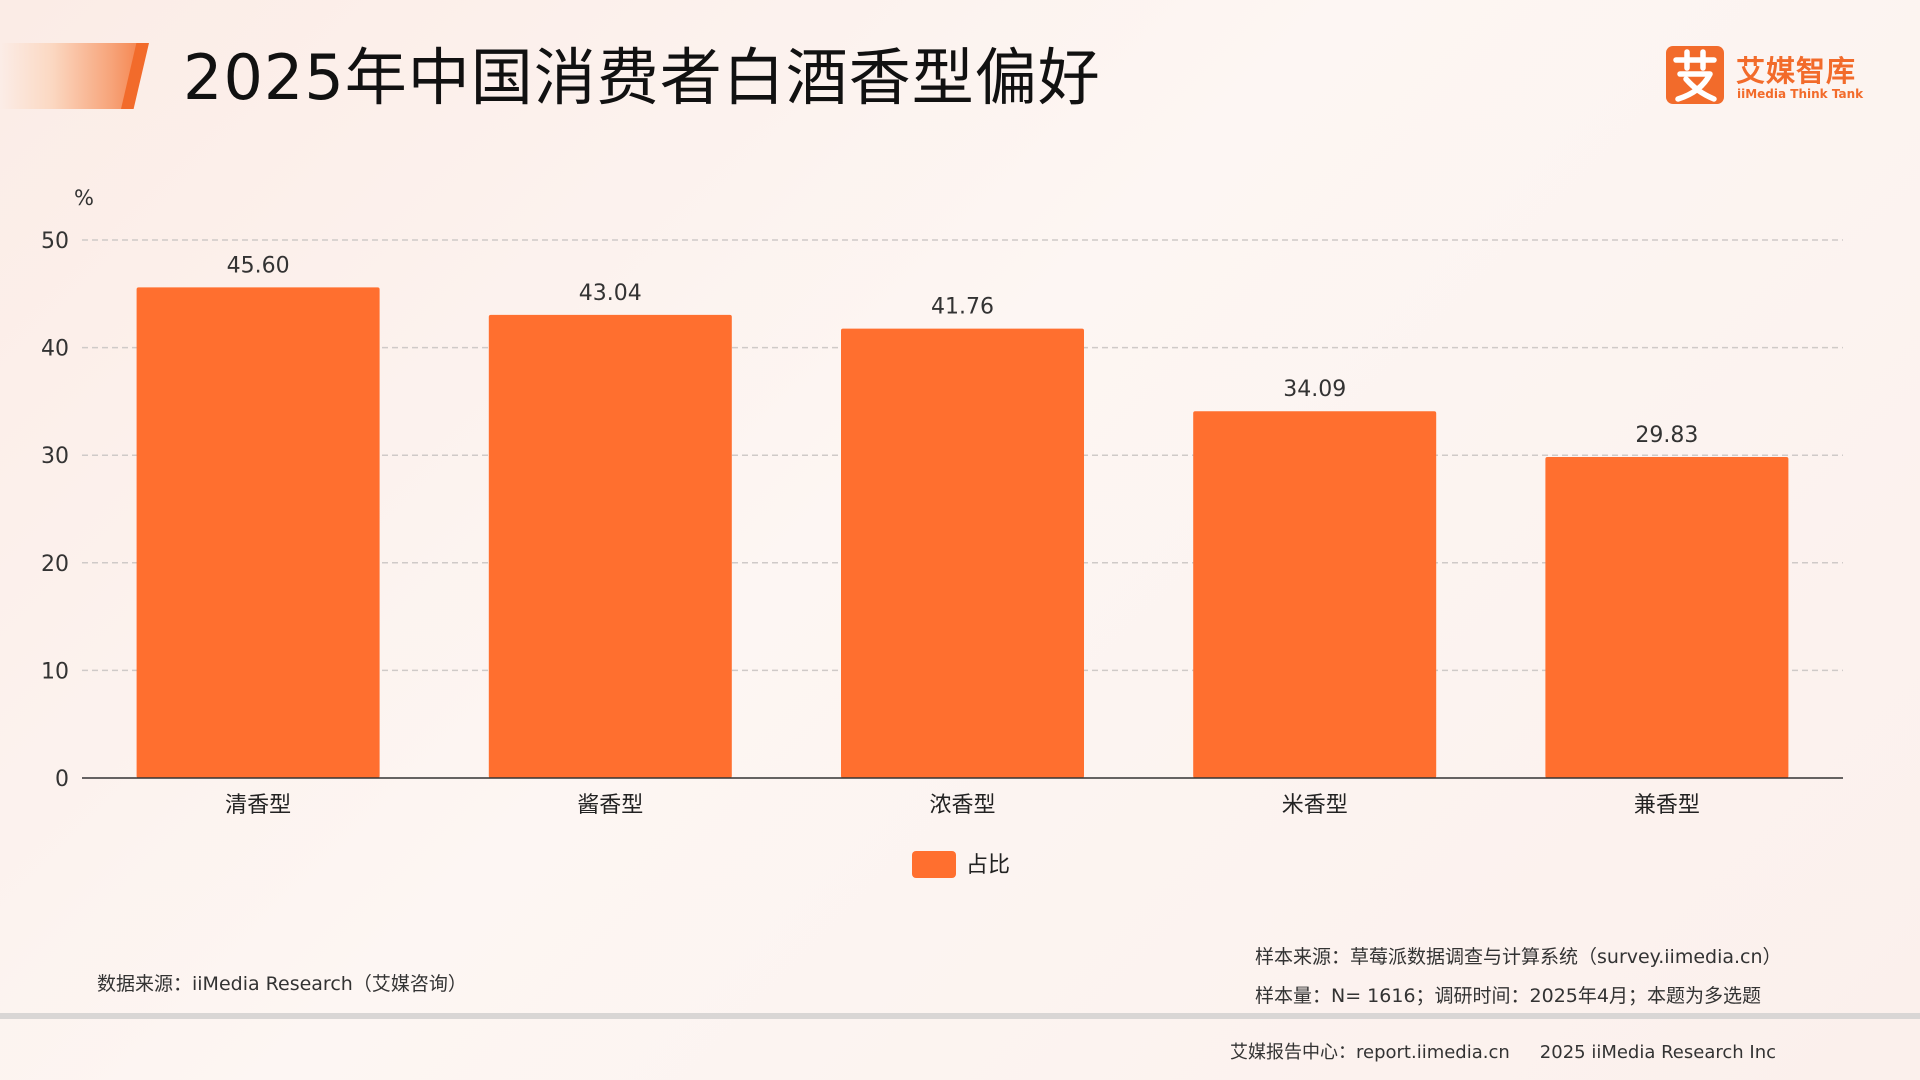 This screenshot has width=1920, height=1080. I want to click on sample-size-note: 样本量：N= 1616；调研时间：2025年4月；本题为多选题, so click(1508, 996).